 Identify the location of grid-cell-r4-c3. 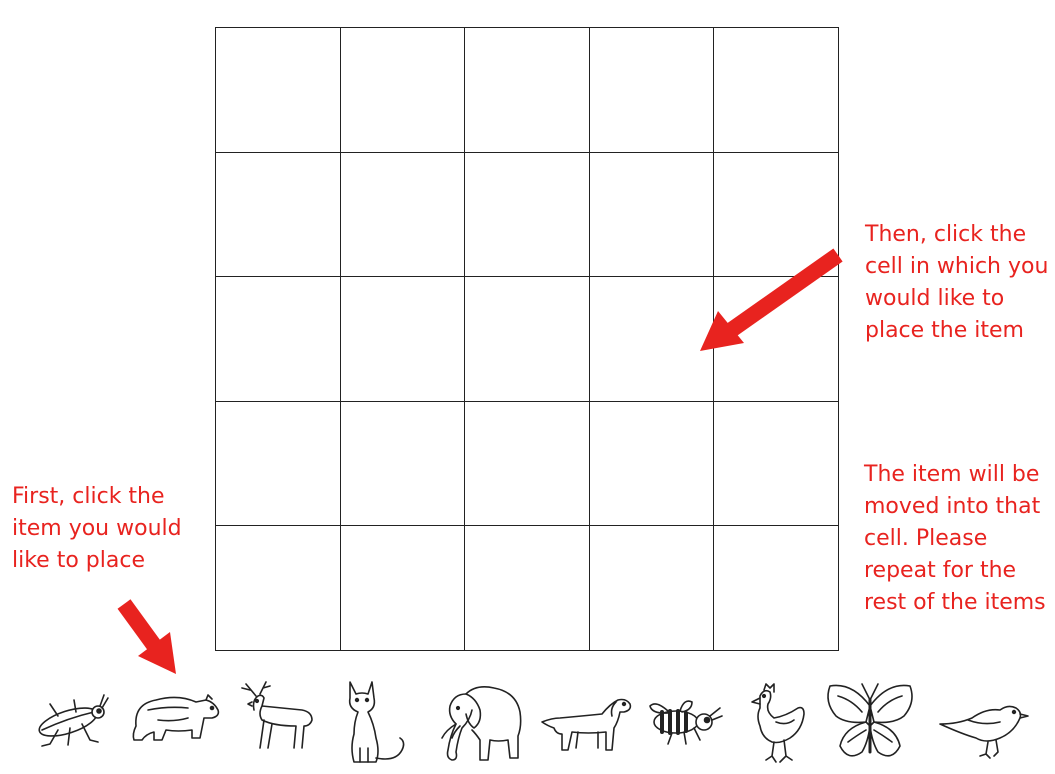
(527, 464).